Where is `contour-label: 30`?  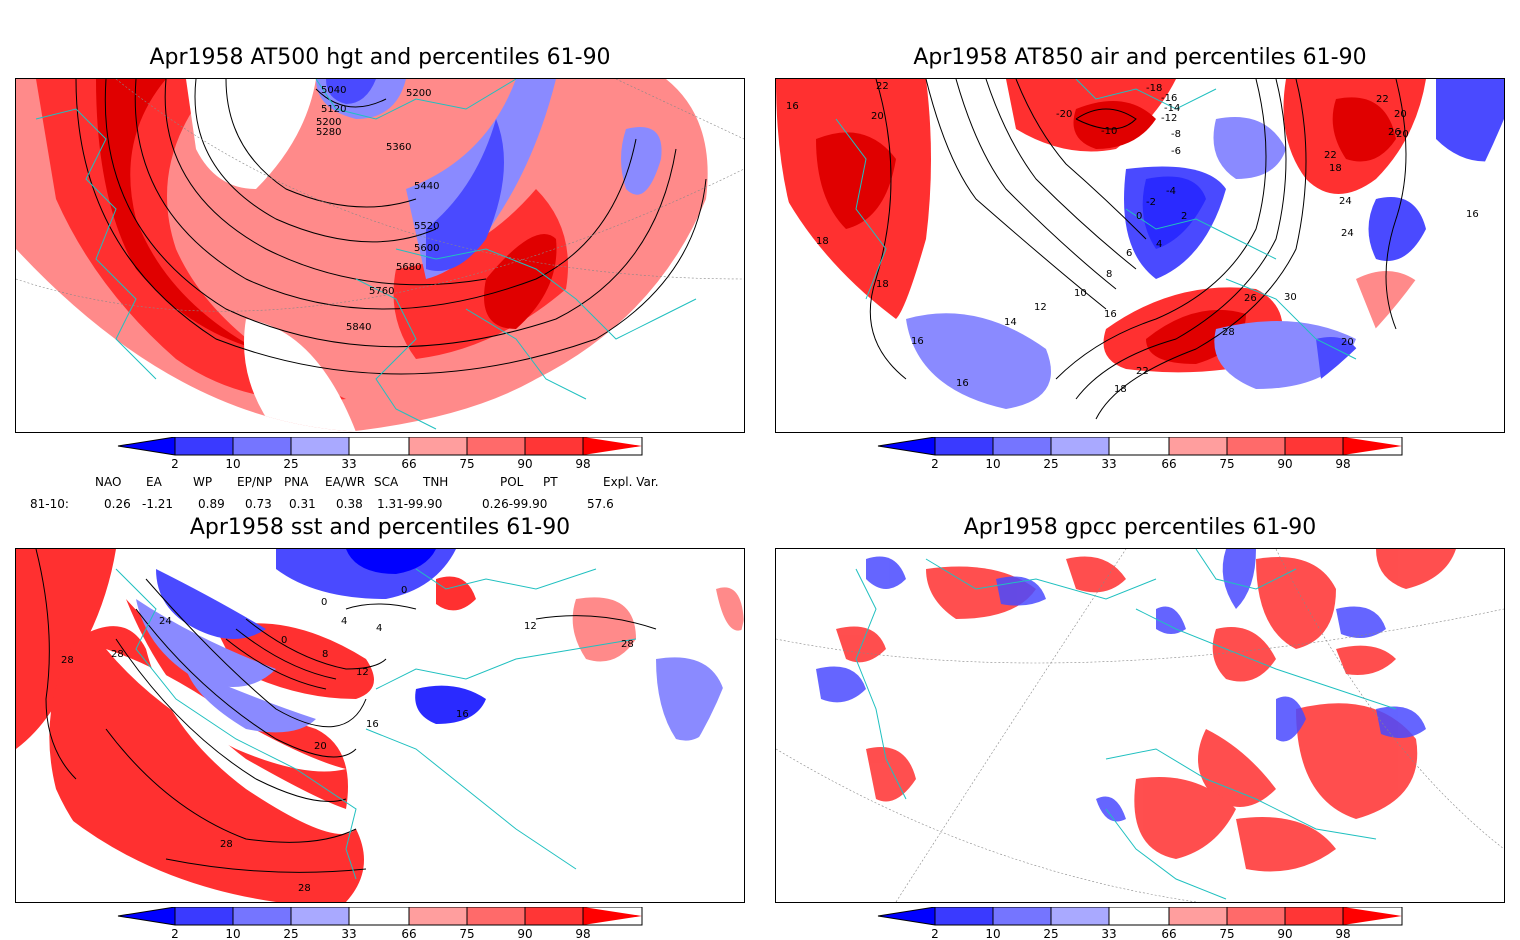 contour-label: 30 is located at coordinates (1290, 297).